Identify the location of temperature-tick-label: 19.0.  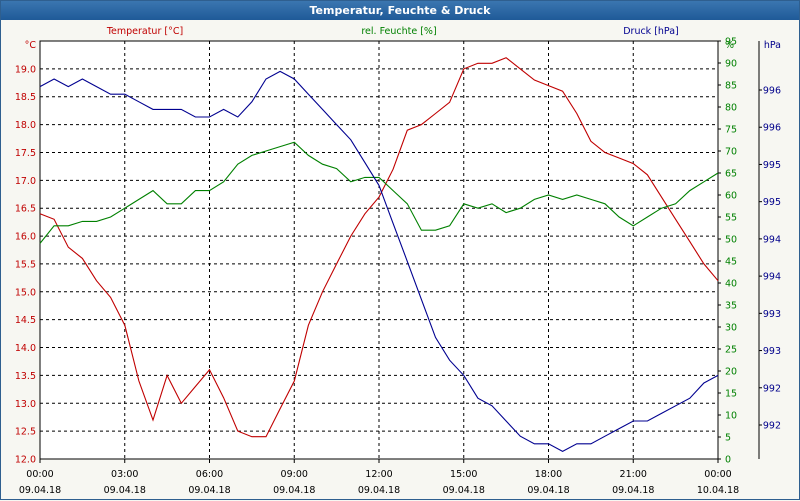
(25, 69).